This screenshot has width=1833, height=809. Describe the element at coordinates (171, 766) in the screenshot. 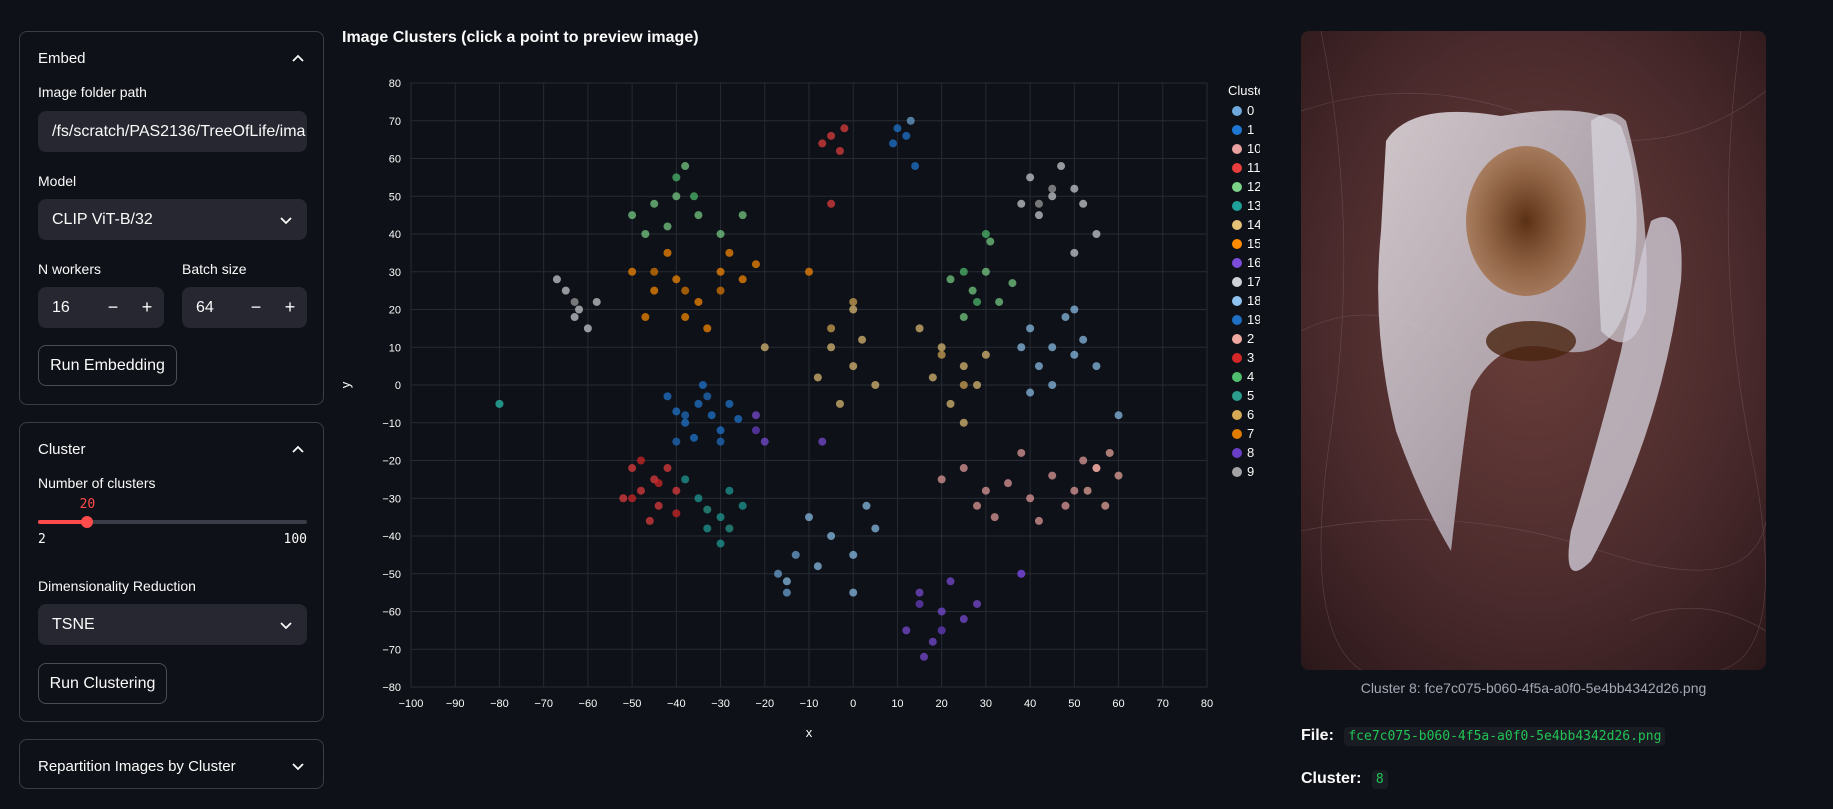

I see `repartition-panel-header: Repartition Images by Cluster` at that location.